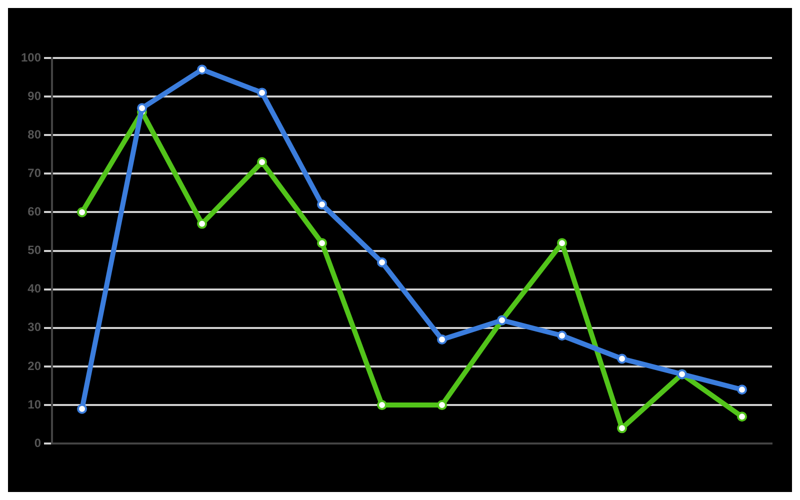 This screenshot has height=500, width=800. What do you see at coordinates (38, 443) in the screenshot?
I see `y-tick-label: 0` at bounding box center [38, 443].